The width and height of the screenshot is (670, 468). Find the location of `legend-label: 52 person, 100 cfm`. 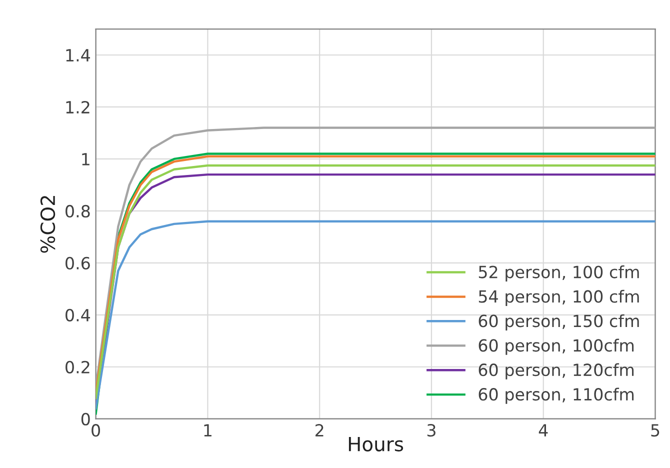

legend-label: 52 person, 100 cfm is located at coordinates (558, 273).